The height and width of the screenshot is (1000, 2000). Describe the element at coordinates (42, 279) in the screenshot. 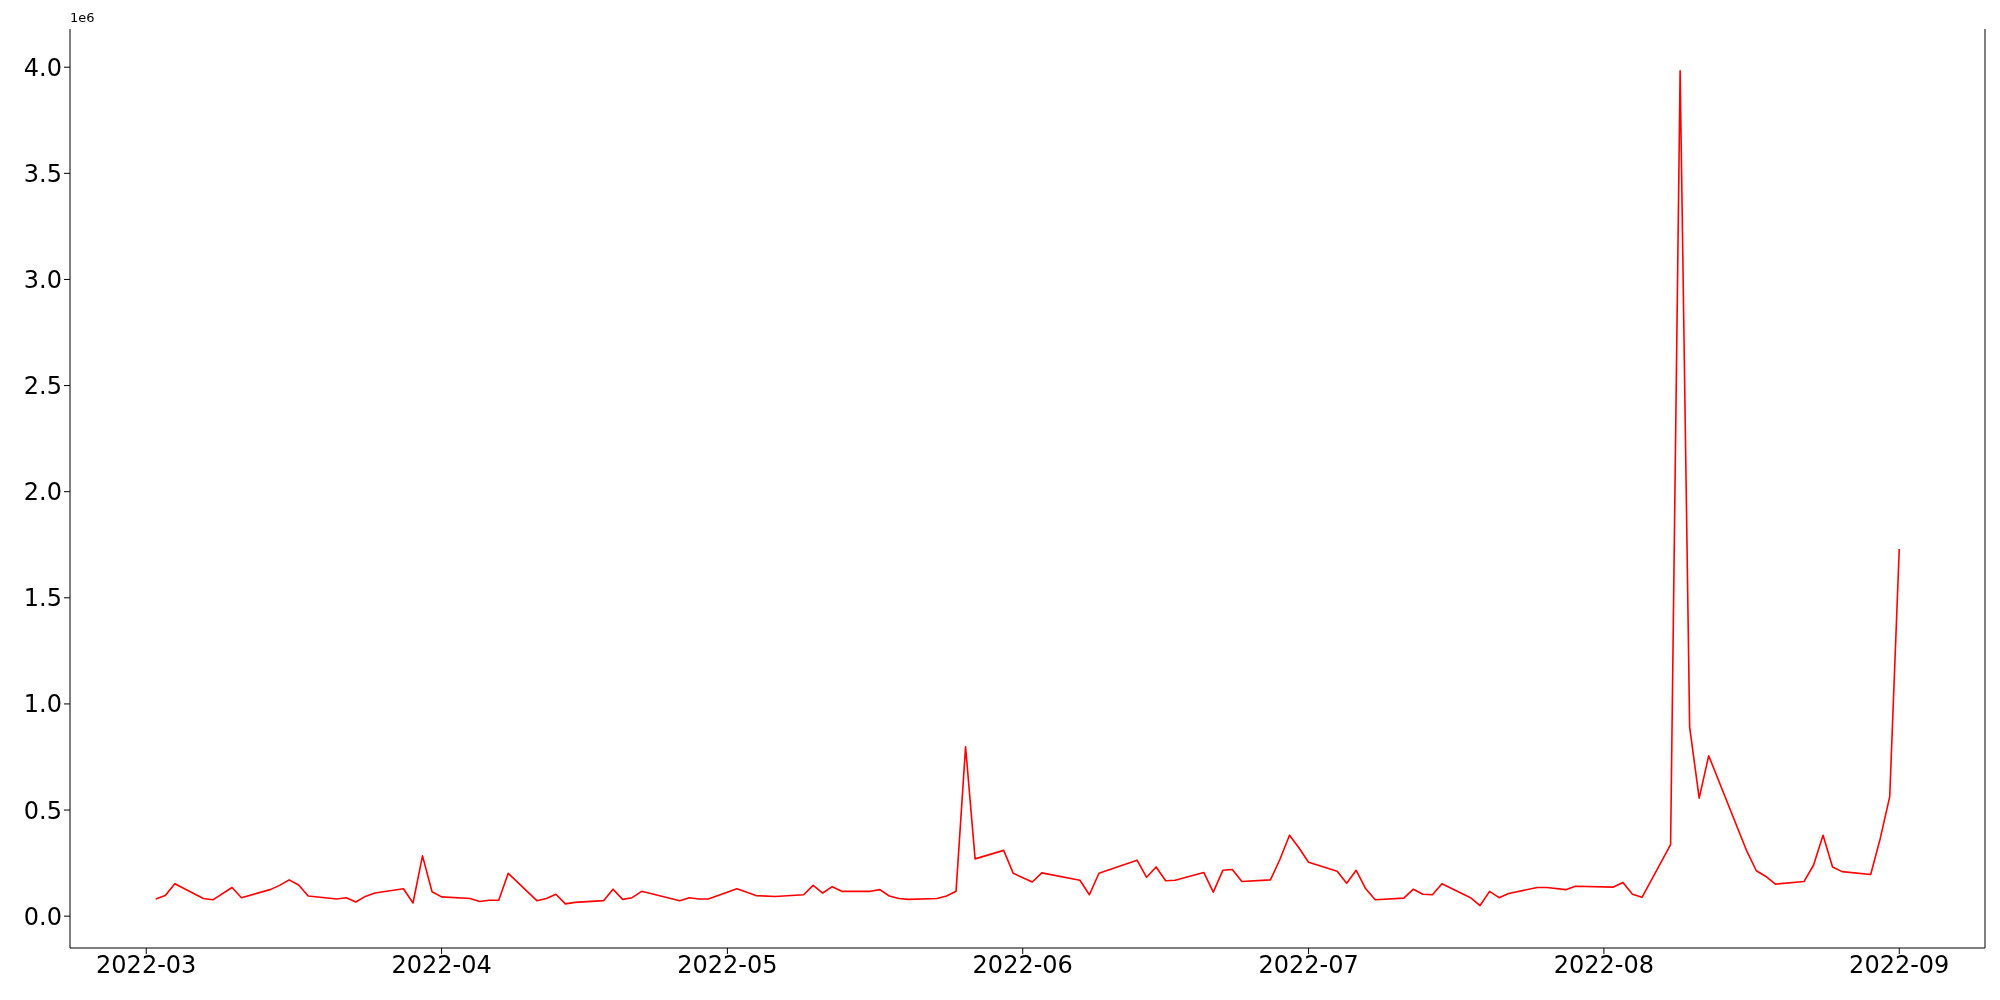

I see `y-tick-label: 3.0` at that location.